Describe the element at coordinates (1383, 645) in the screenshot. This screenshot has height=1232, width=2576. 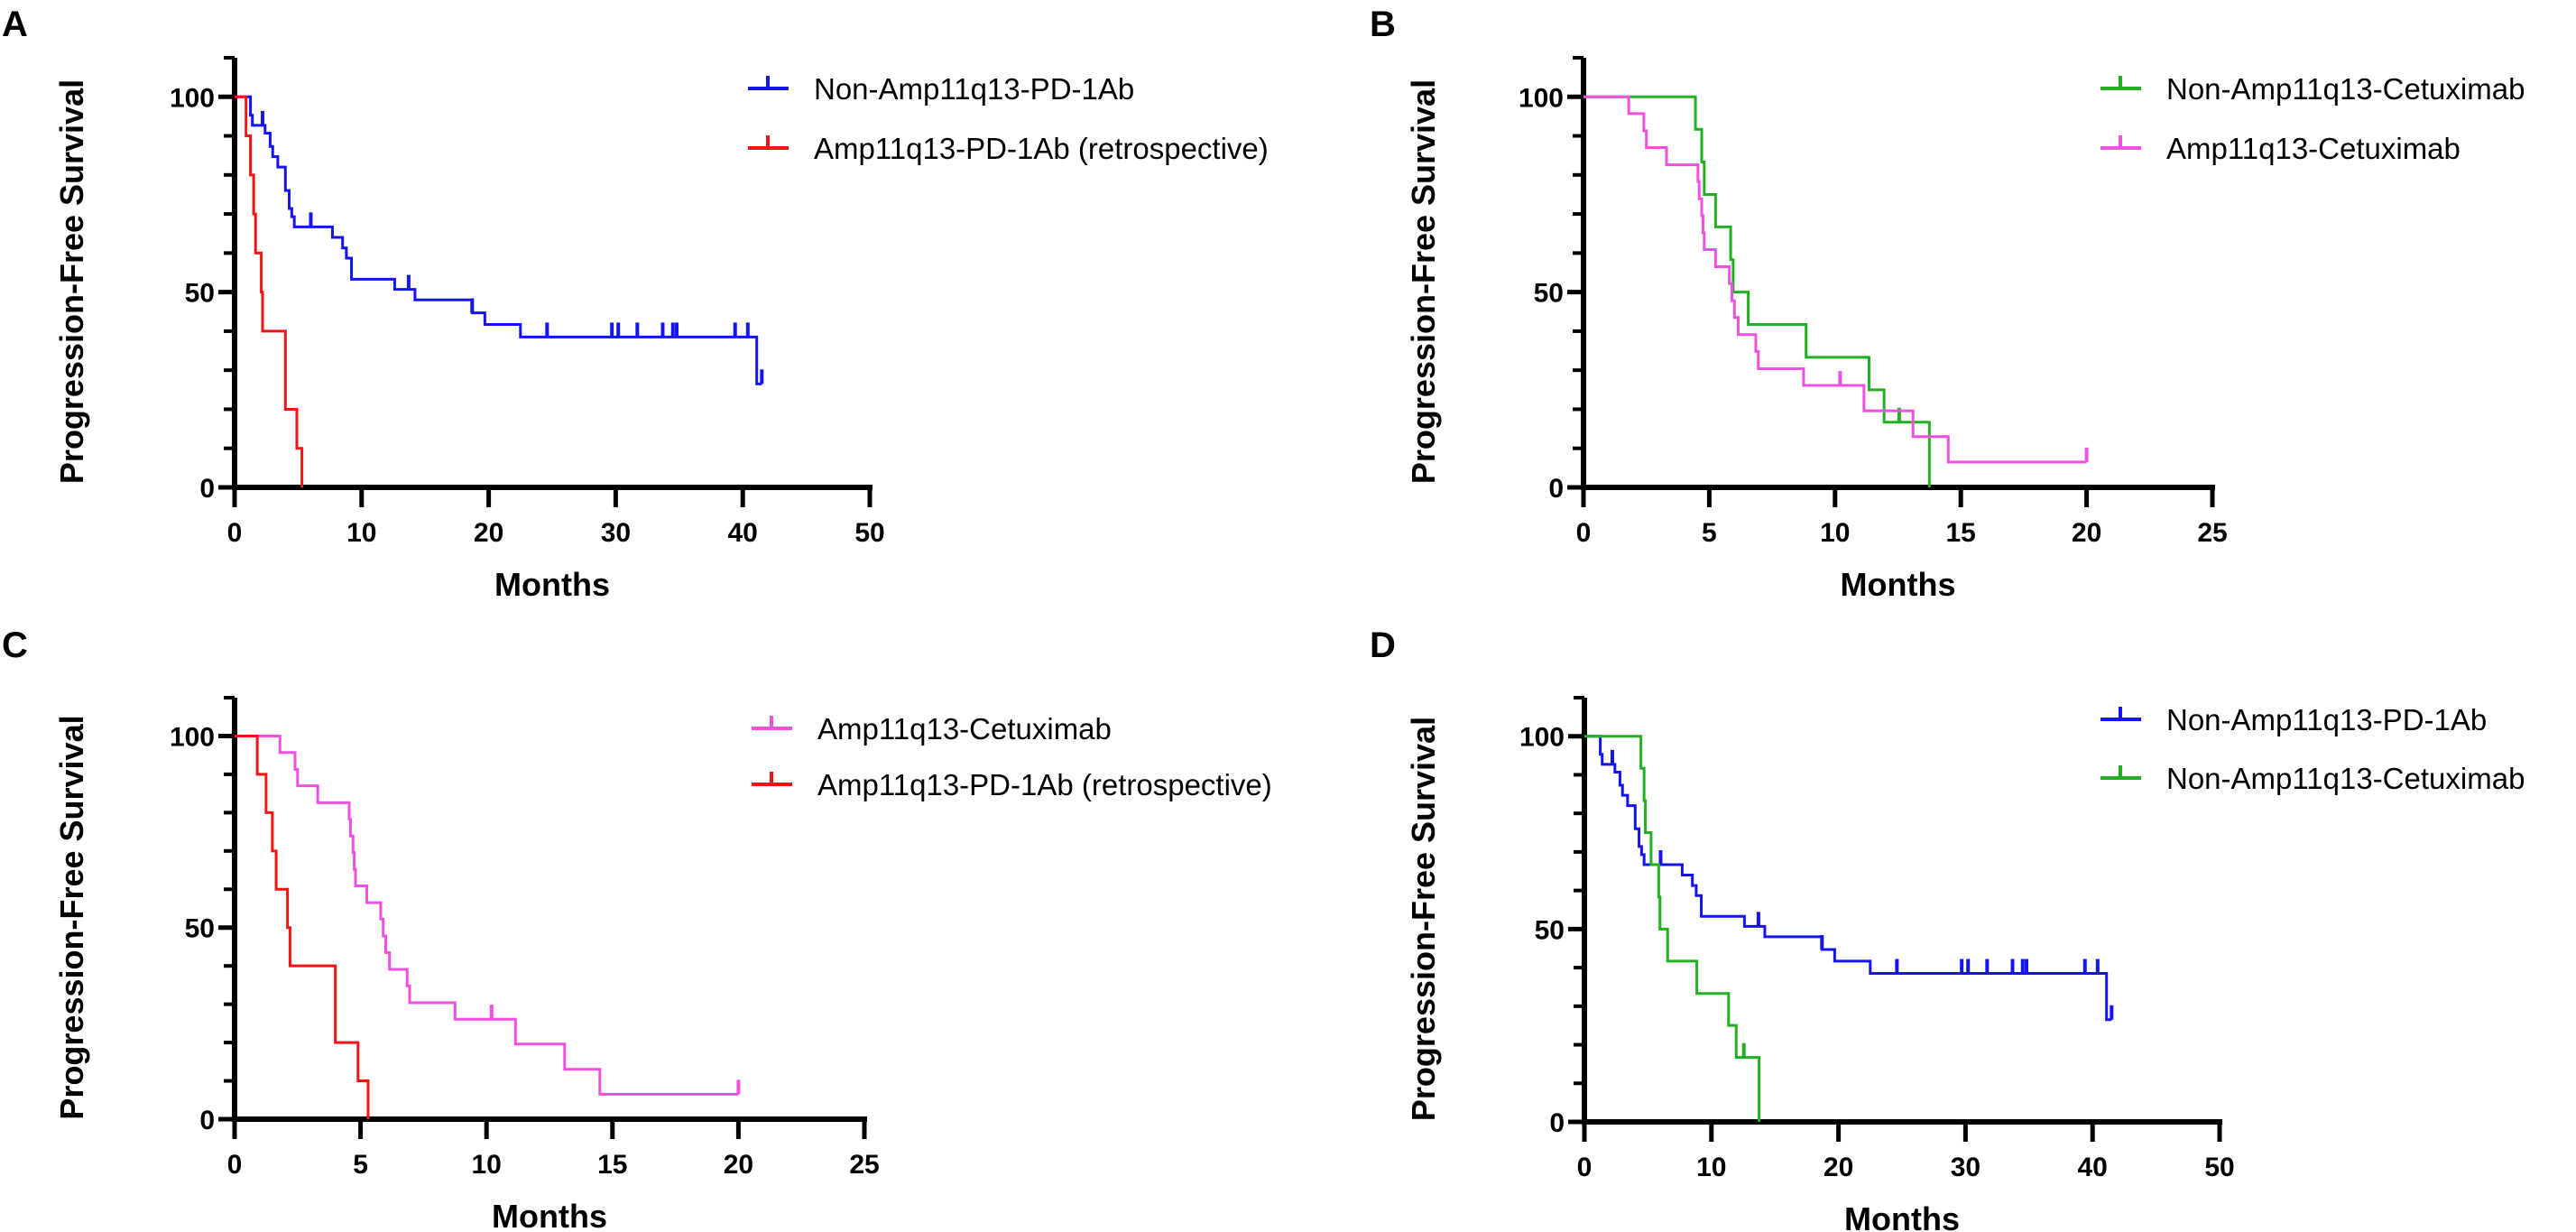
I see `panel-letter: D` at that location.